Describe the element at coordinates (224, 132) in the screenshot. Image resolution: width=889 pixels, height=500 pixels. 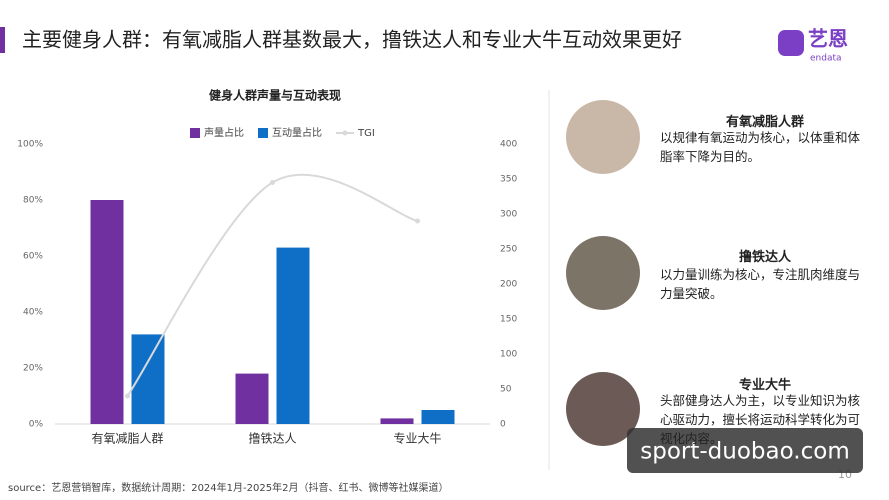
I see `legend-label: 声量占比` at that location.